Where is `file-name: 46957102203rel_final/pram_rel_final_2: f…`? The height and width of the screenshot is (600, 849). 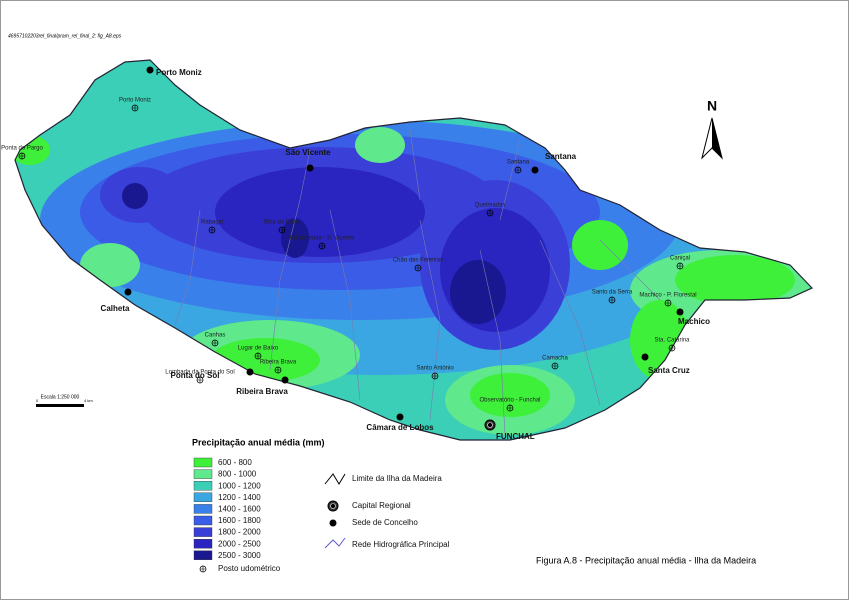
file-name: 46957102203rel_final/pram_rel_final_2: f… is located at coordinates (65, 36).